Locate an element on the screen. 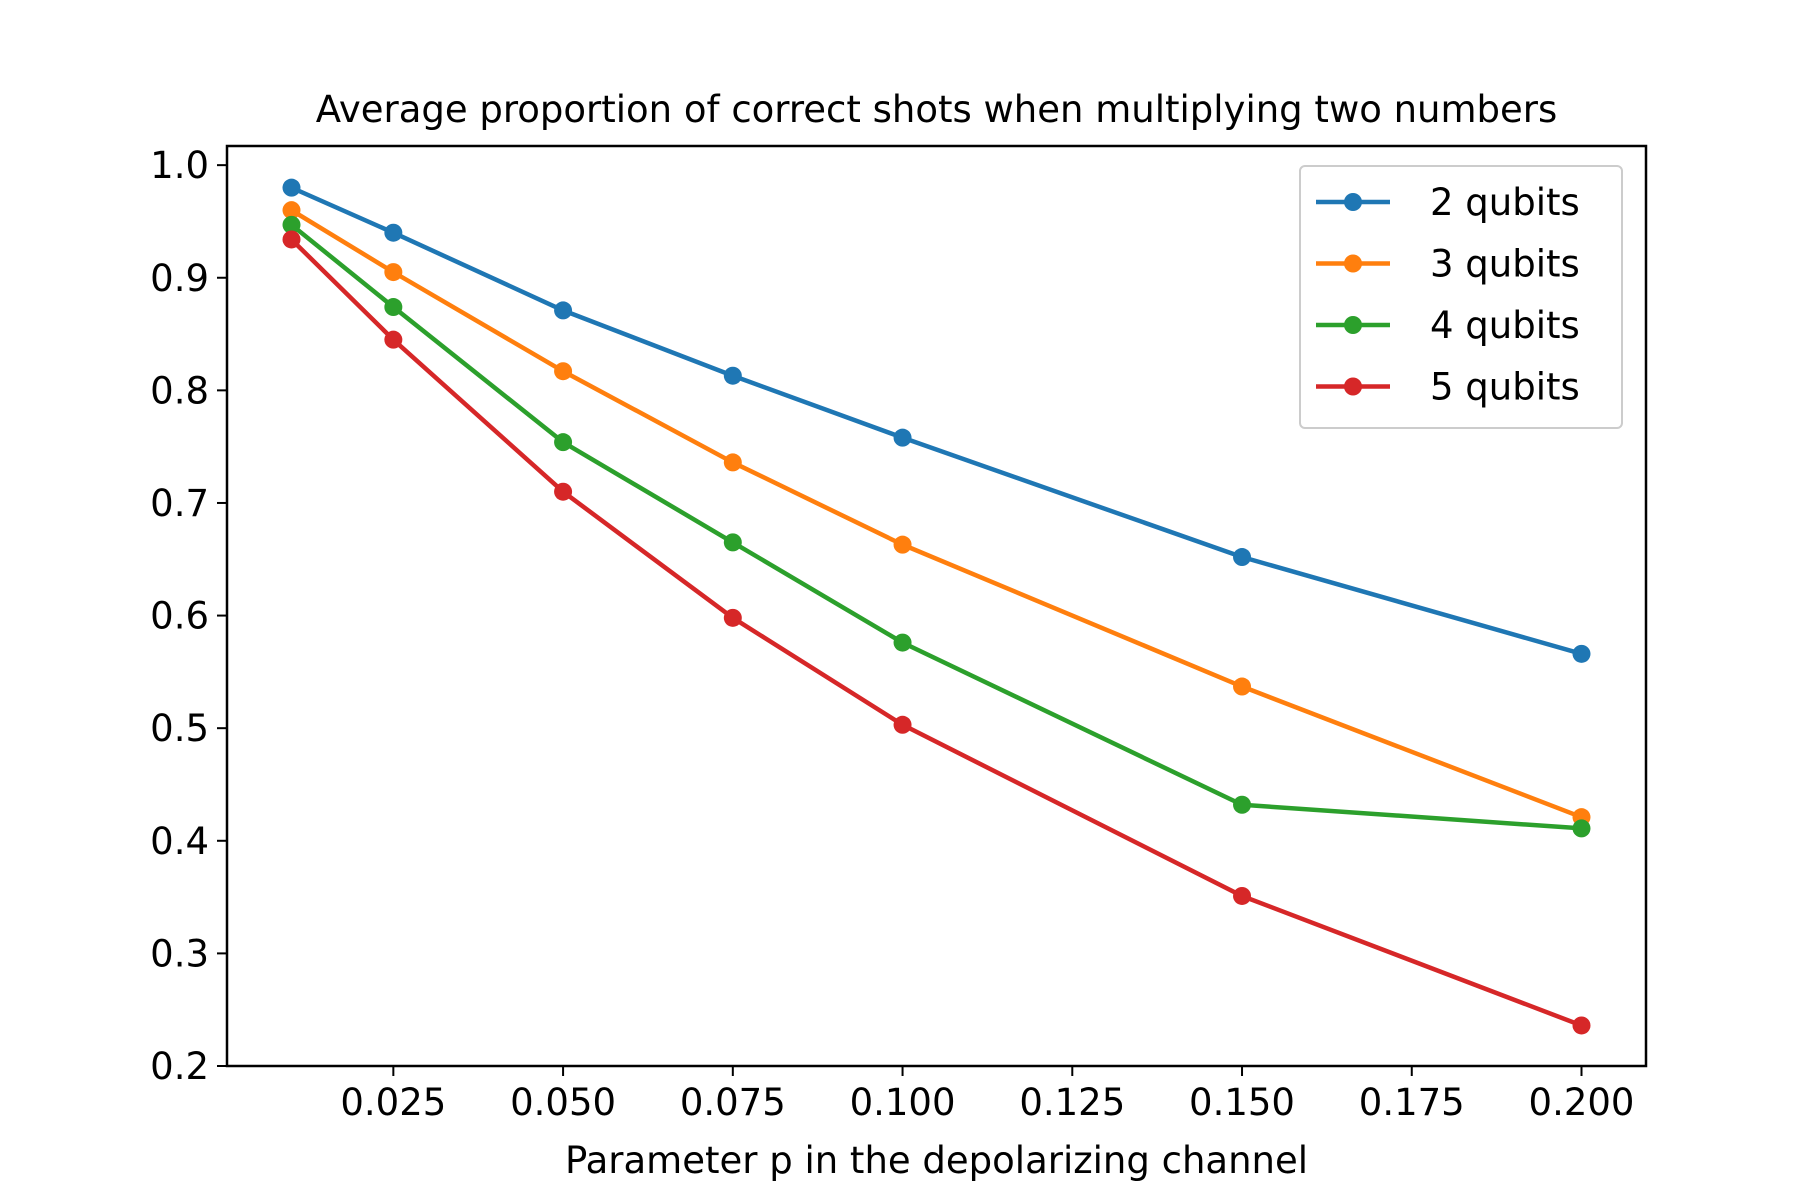  legend-item: 2 qubits is located at coordinates (1448, 202).